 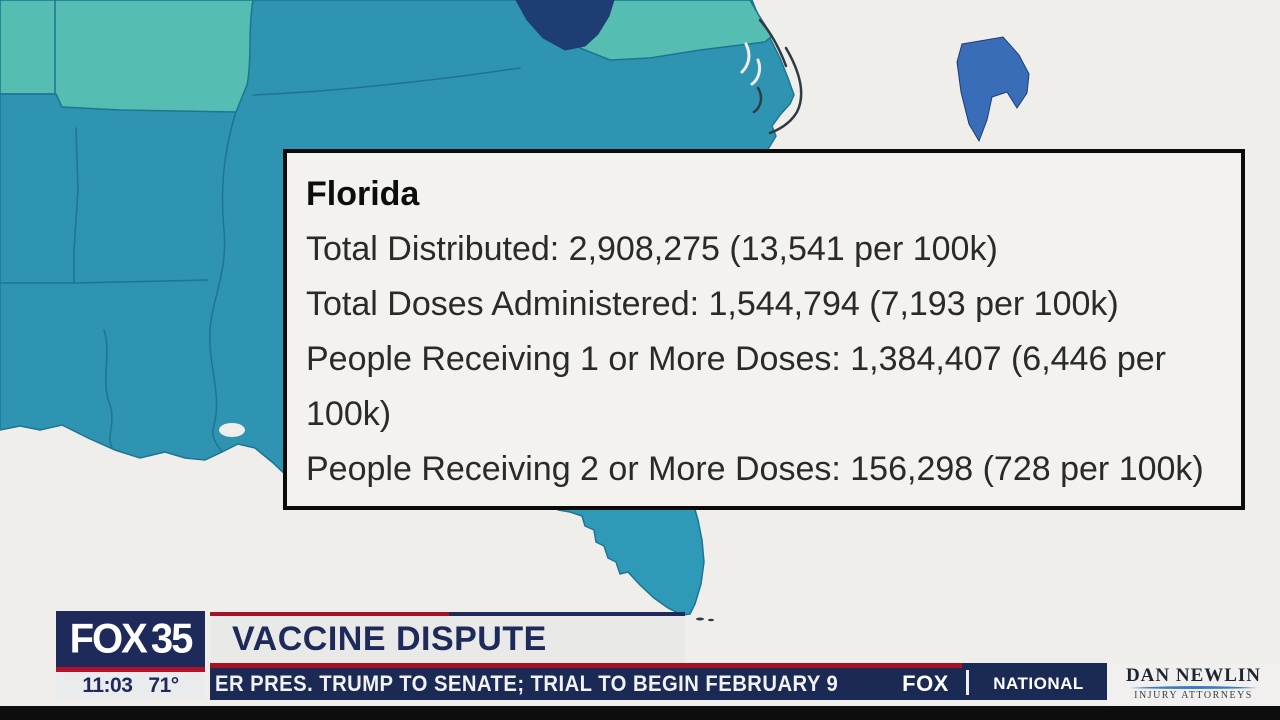 What do you see at coordinates (751, 64) in the screenshot?
I see `chesapeake-inlets` at bounding box center [751, 64].